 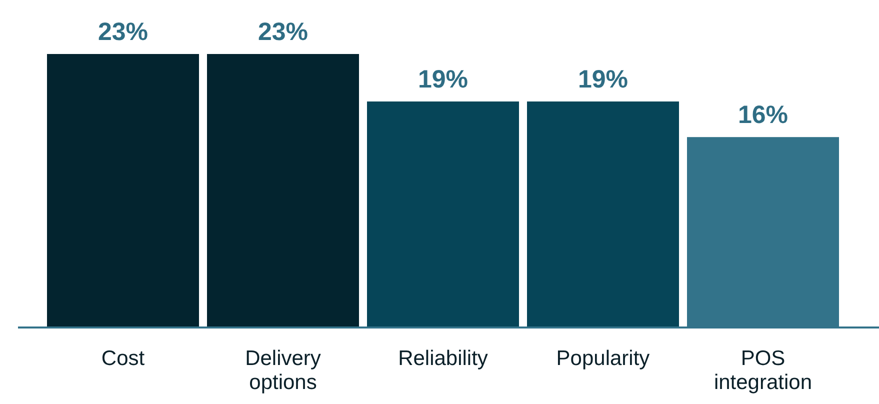 I want to click on x-tick-label: POS integration, so click(x=763, y=370).